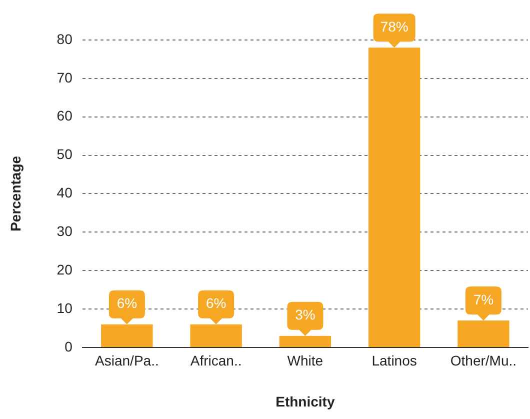 The image size is (530, 419). What do you see at coordinates (64, 269) in the screenshot?
I see `y-tick-label: 20` at bounding box center [64, 269].